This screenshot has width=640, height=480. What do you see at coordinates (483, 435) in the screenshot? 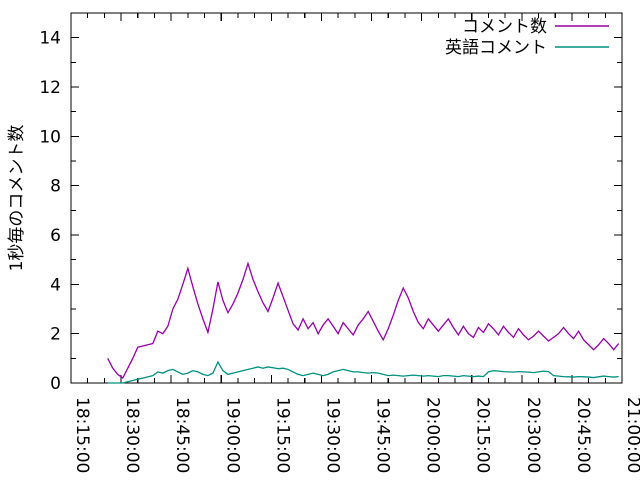
I see `x-tick-label: 20:15:00` at bounding box center [483, 435].